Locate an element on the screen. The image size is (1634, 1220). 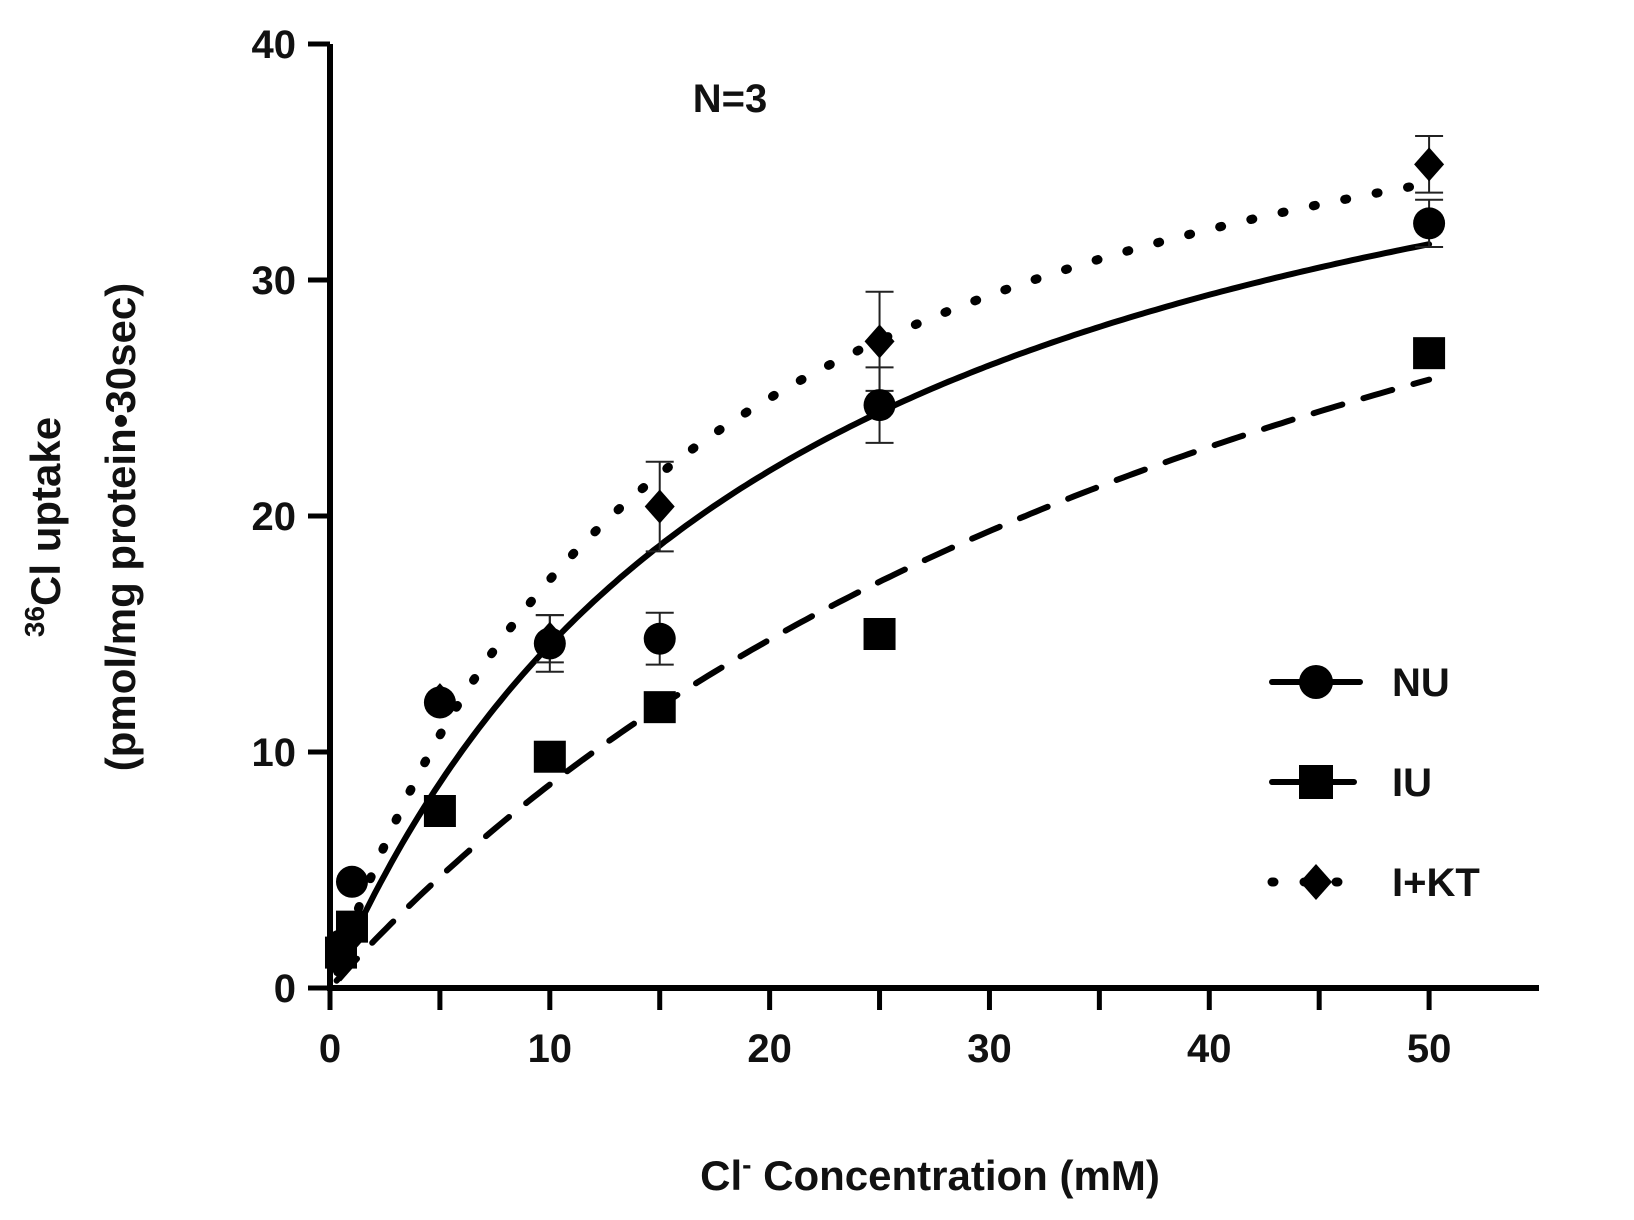
svg-text: 36Cl uptake is located at coordinates (44, 527).